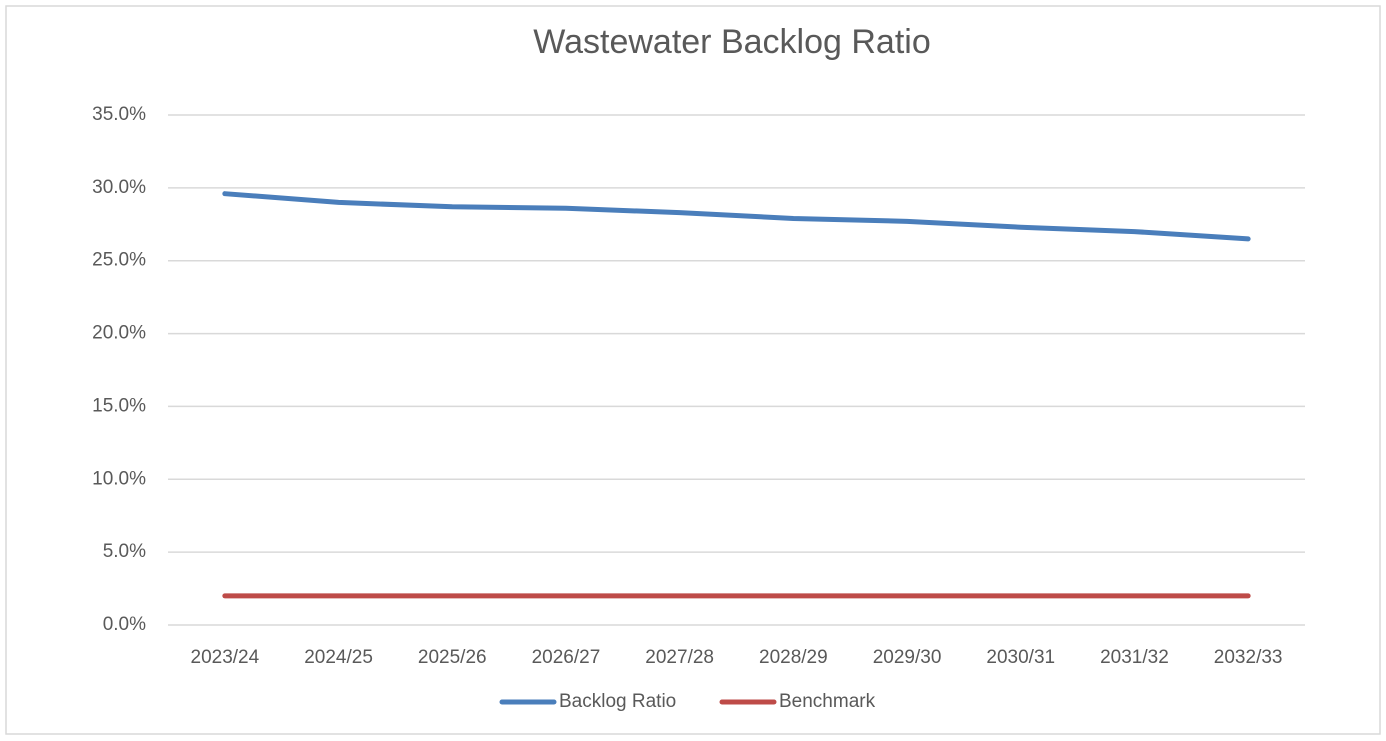 This screenshot has width=1386, height=741. I want to click on x-tick-label: 2032/33, so click(1248, 657).